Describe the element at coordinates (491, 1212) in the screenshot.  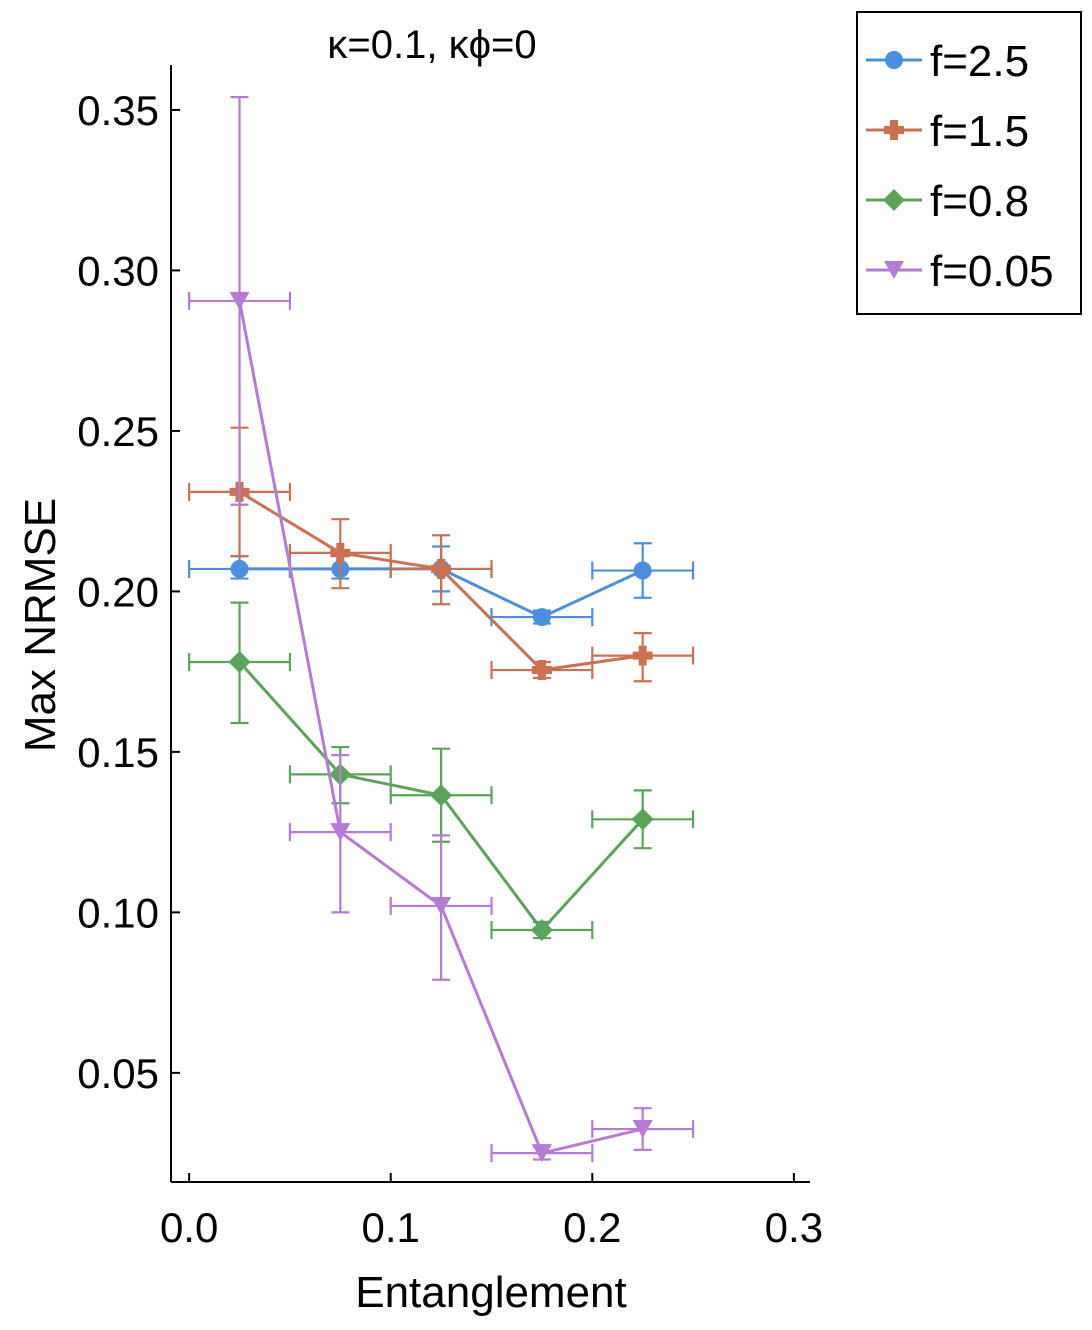
I see `x-ticks: 0.0 0.1 0.2 0.3` at that location.